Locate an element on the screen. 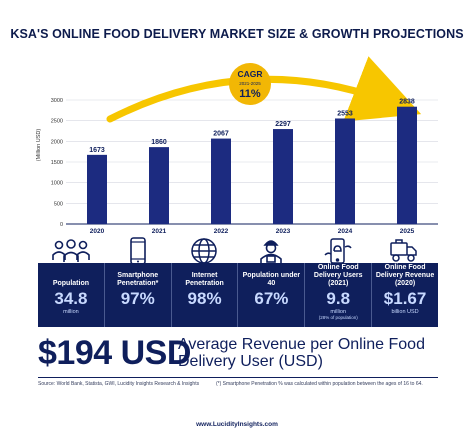  smartphone-icon is located at coordinates (138, 251).